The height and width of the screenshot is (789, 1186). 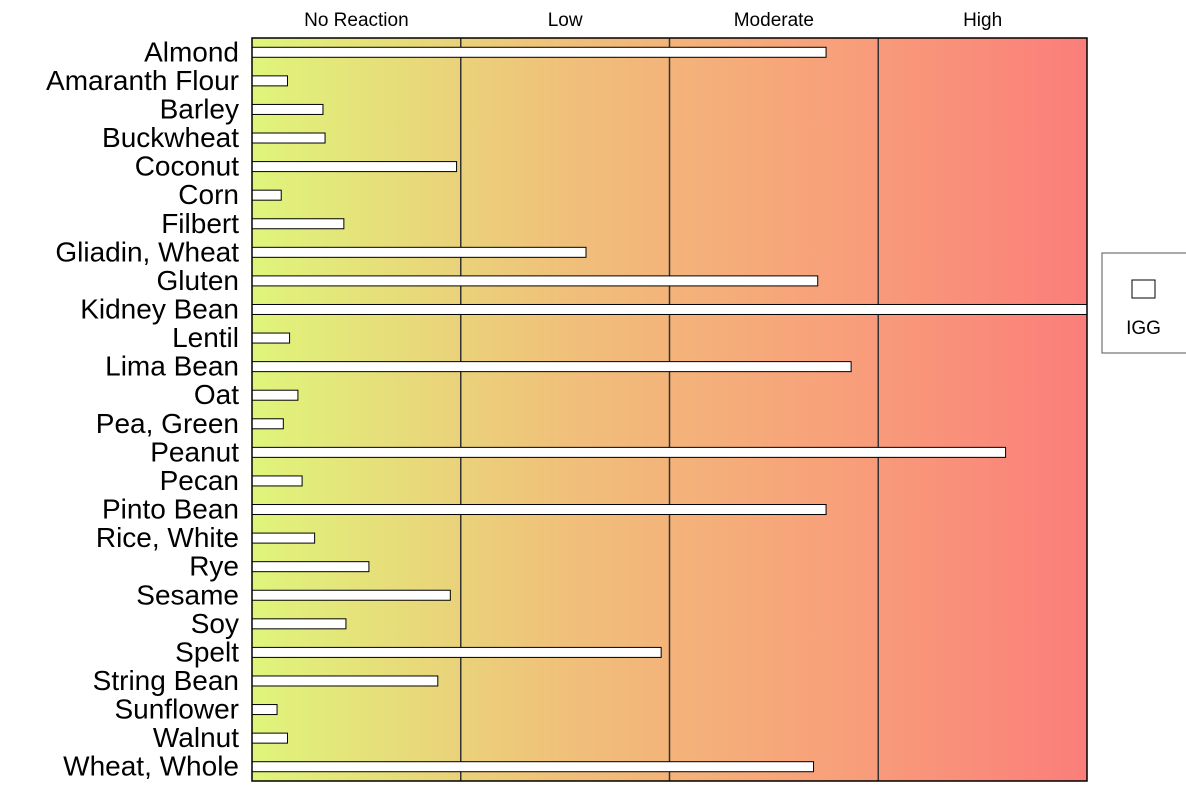 What do you see at coordinates (196, 737) in the screenshot?
I see `category-label: Walnut` at bounding box center [196, 737].